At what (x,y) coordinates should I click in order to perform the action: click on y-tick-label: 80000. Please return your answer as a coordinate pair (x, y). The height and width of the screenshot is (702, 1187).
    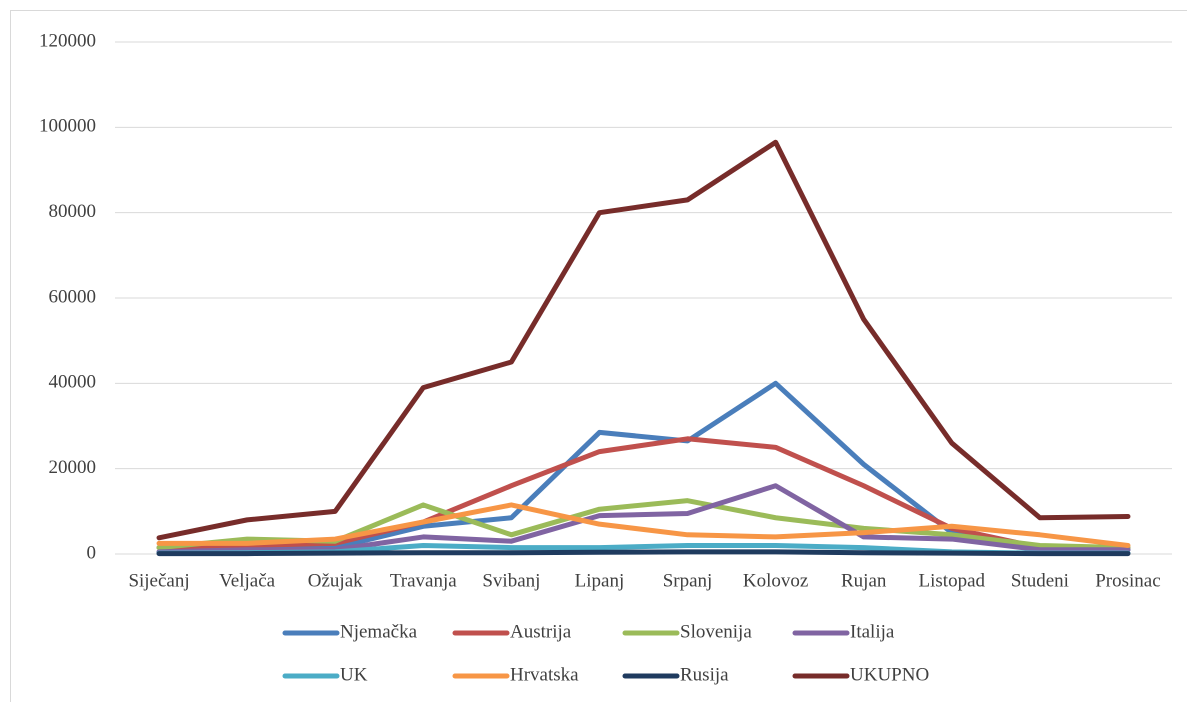
    Looking at the image, I should click on (73, 211).